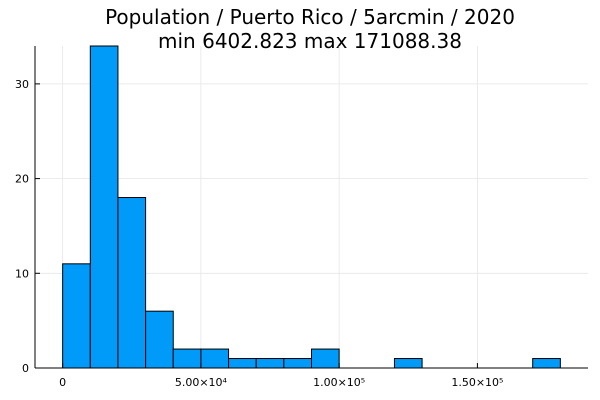  Describe the element at coordinates (62, 382) in the screenshot. I see `x-tick-label: 0` at that location.